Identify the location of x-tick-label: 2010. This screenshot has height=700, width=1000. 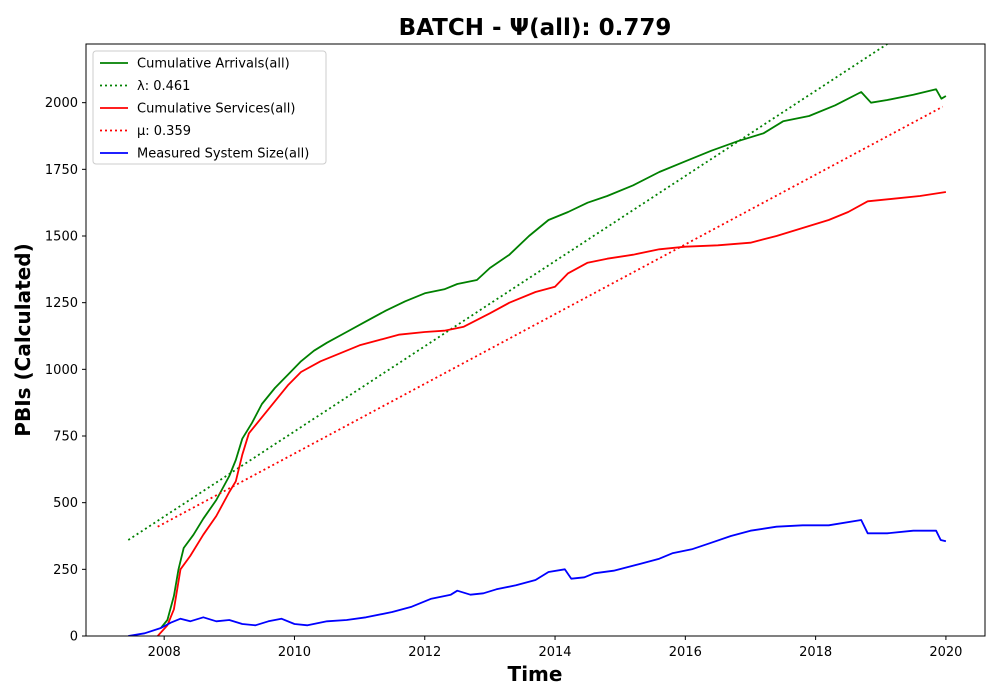
(294, 652).